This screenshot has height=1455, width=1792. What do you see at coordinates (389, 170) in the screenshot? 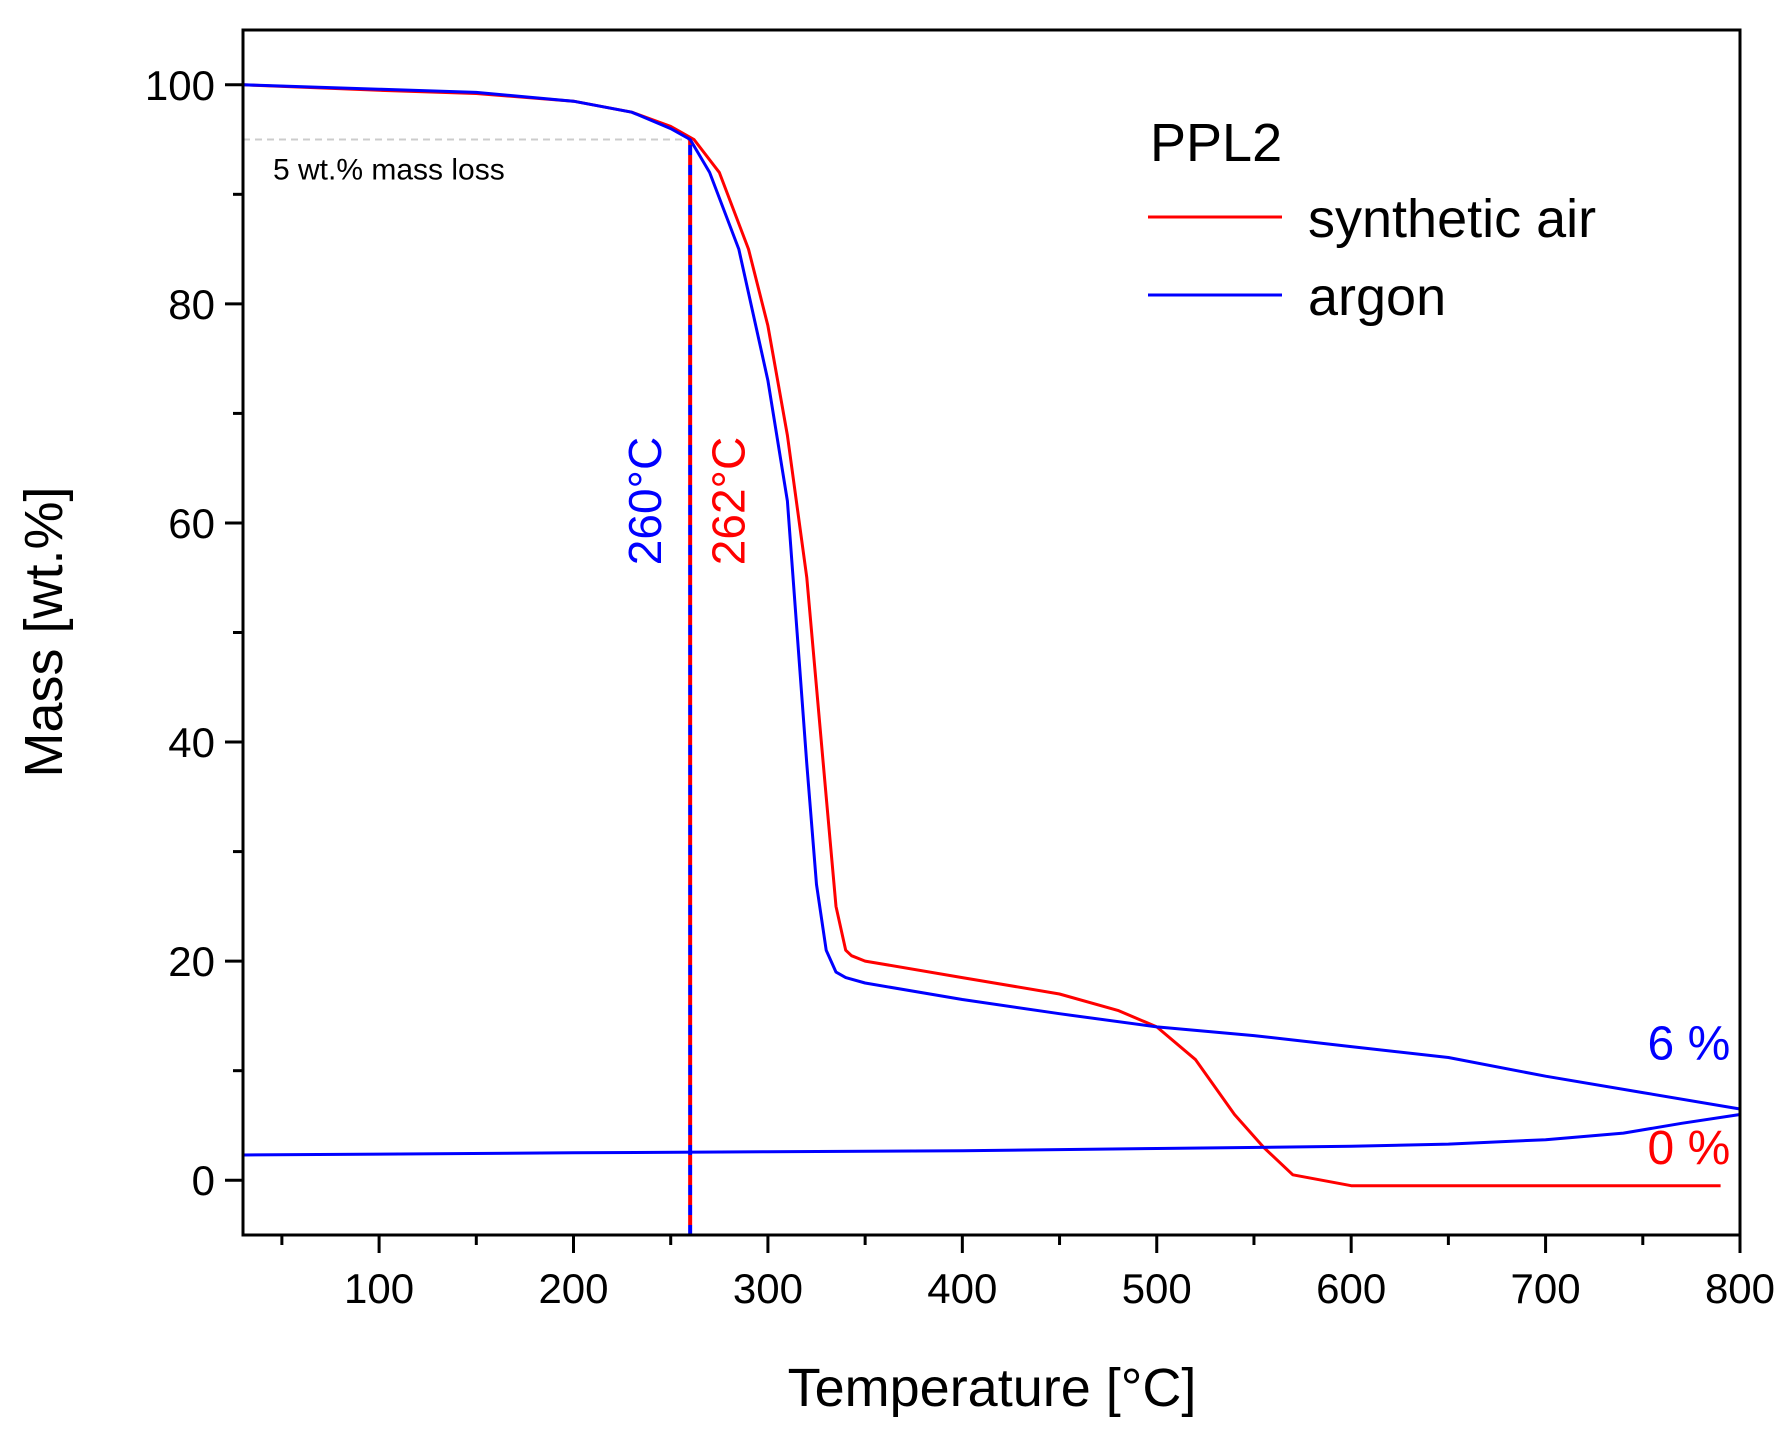
I see `five-percent-loss-label: 5 wt.% mass loss` at bounding box center [389, 170].